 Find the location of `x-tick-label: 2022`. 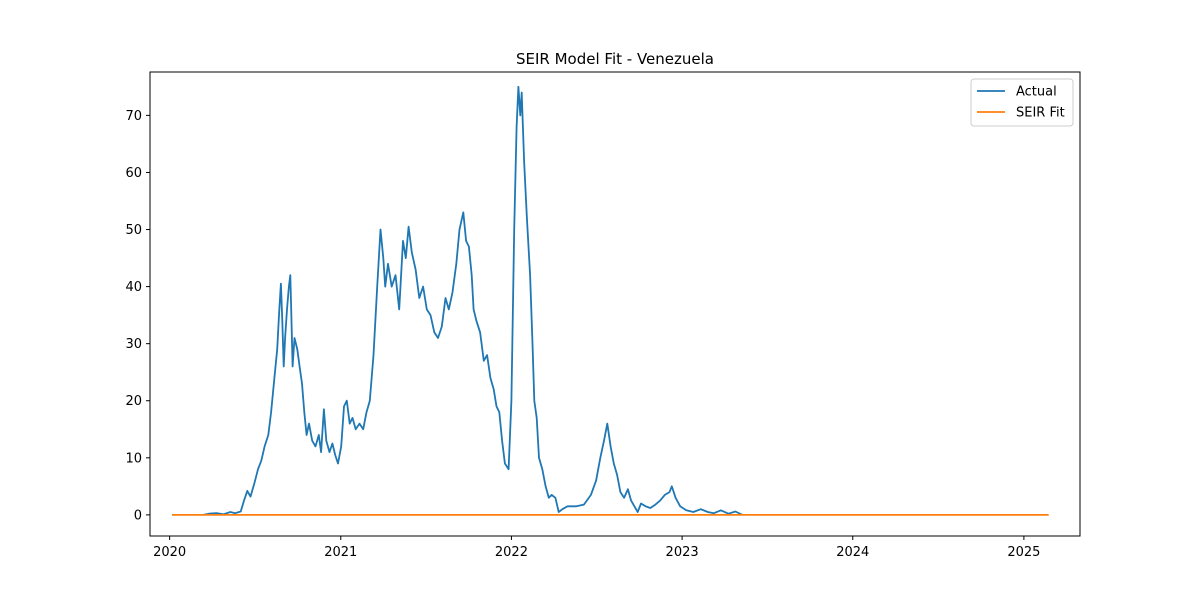

x-tick-label: 2022 is located at coordinates (511, 552).